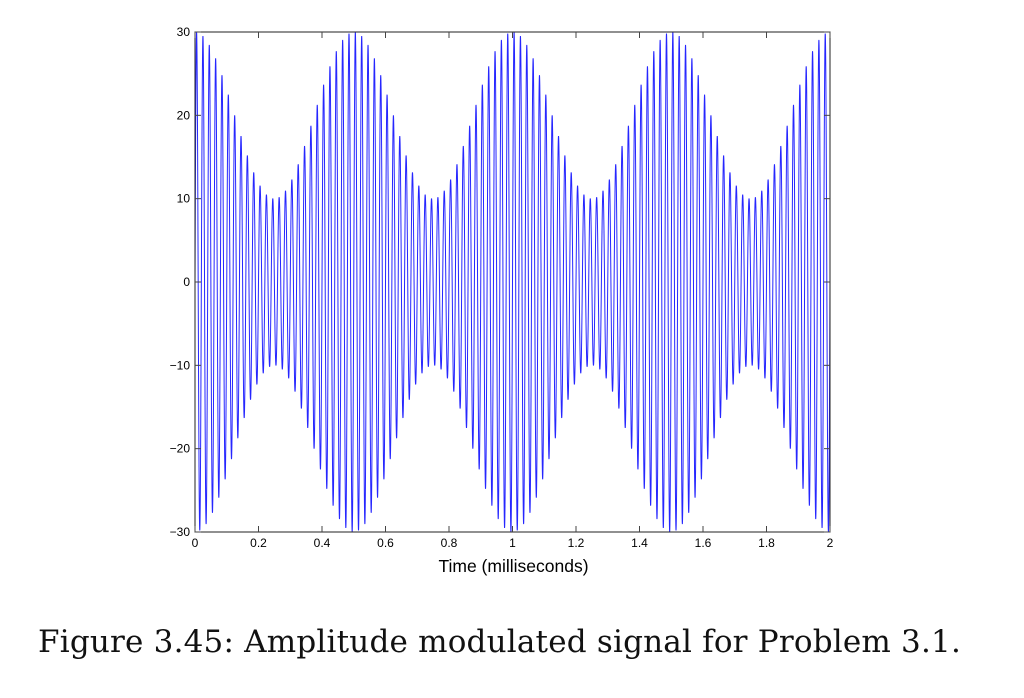  What do you see at coordinates (180, 449) in the screenshot?
I see `y-tick-label: −20` at bounding box center [180, 449].